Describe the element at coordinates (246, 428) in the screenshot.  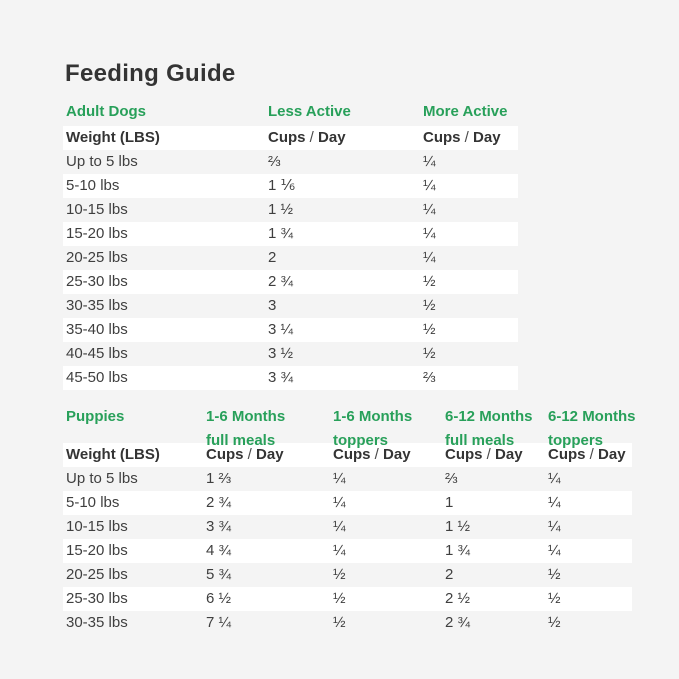
I see `col-1-6-full-meals-header: 1-6 Months full meals` at that location.